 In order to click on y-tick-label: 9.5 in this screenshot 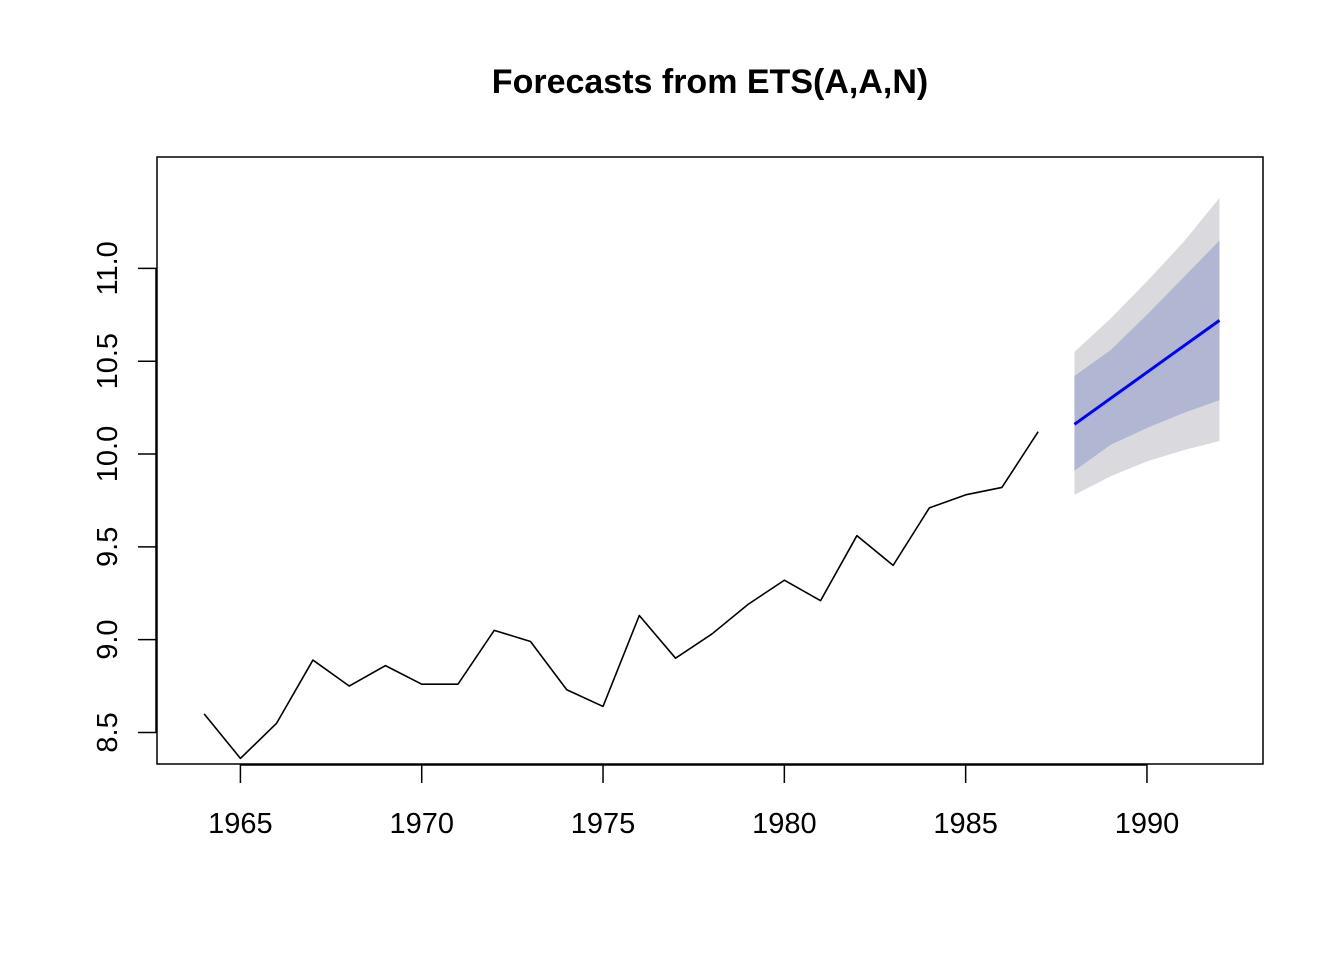, I will do `click(108, 547)`.